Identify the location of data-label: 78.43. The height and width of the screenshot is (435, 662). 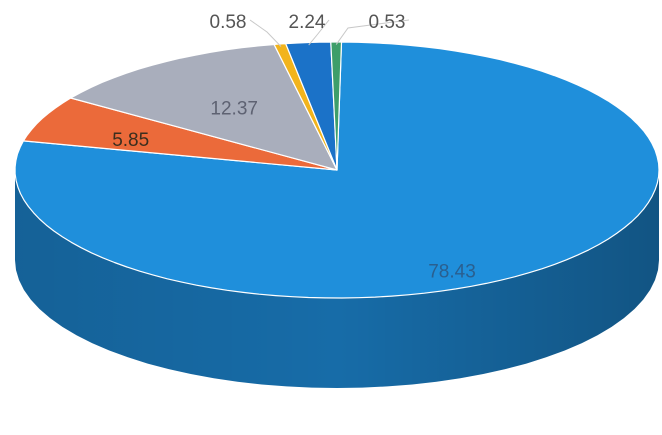
(452, 272).